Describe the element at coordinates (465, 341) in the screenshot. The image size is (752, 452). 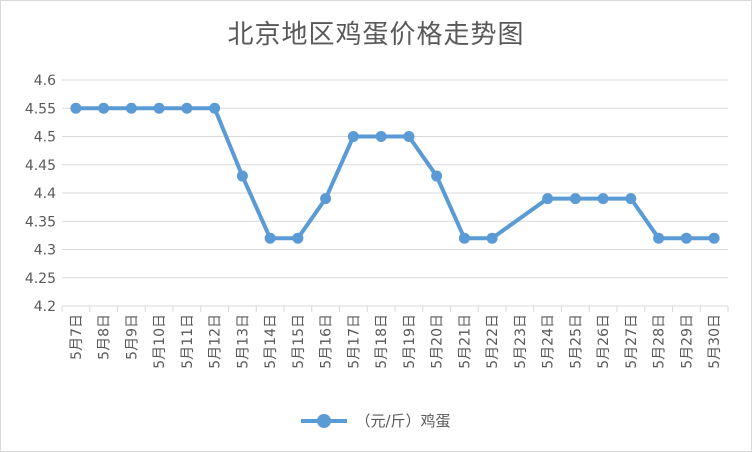
I see `x-tick-label: 5月21日` at that location.